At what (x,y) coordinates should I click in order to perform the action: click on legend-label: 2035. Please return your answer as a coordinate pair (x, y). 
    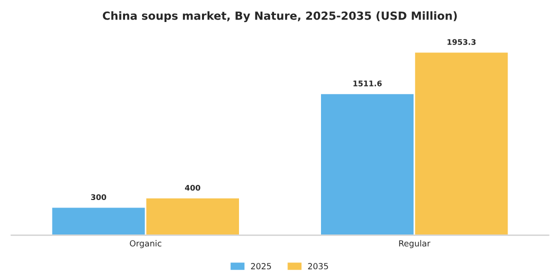
    Looking at the image, I should click on (318, 266).